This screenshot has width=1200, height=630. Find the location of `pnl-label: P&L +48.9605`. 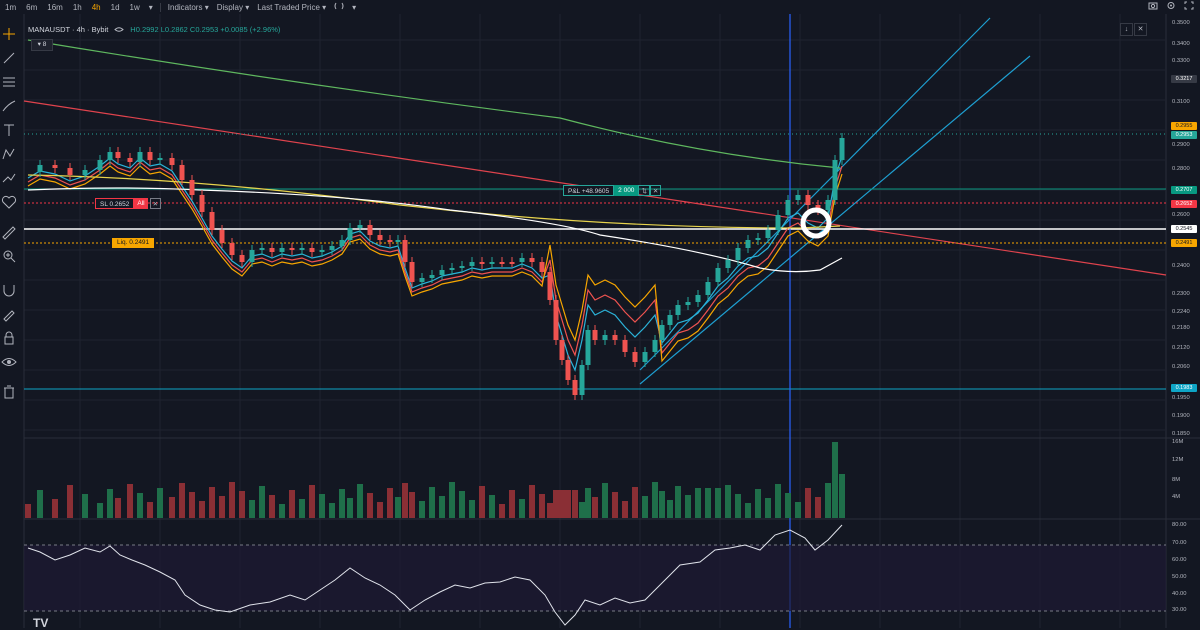

pnl-label: P&L +48.9605 is located at coordinates (589, 190).